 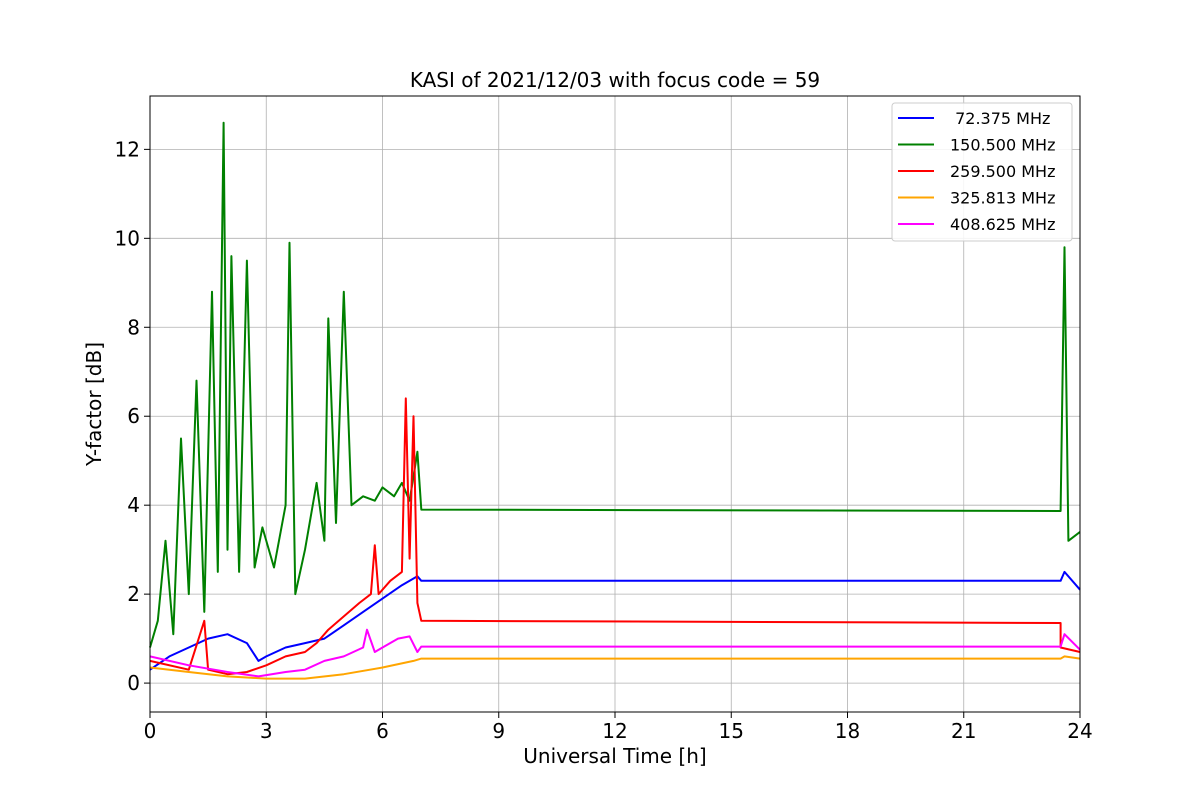 I want to click on x-tick-label: 9, so click(x=498, y=731).